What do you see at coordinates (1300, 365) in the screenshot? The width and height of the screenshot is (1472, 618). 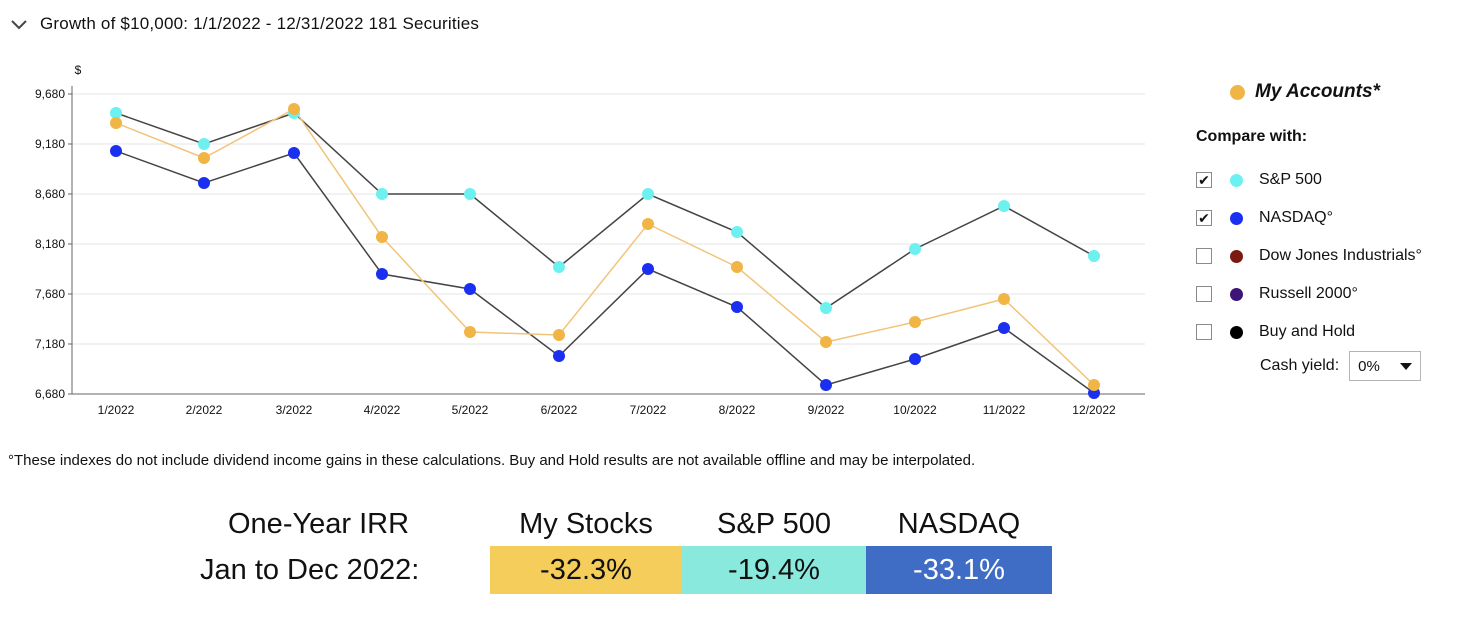 I see `cash-yield-label: Cash yield:` at bounding box center [1300, 365].